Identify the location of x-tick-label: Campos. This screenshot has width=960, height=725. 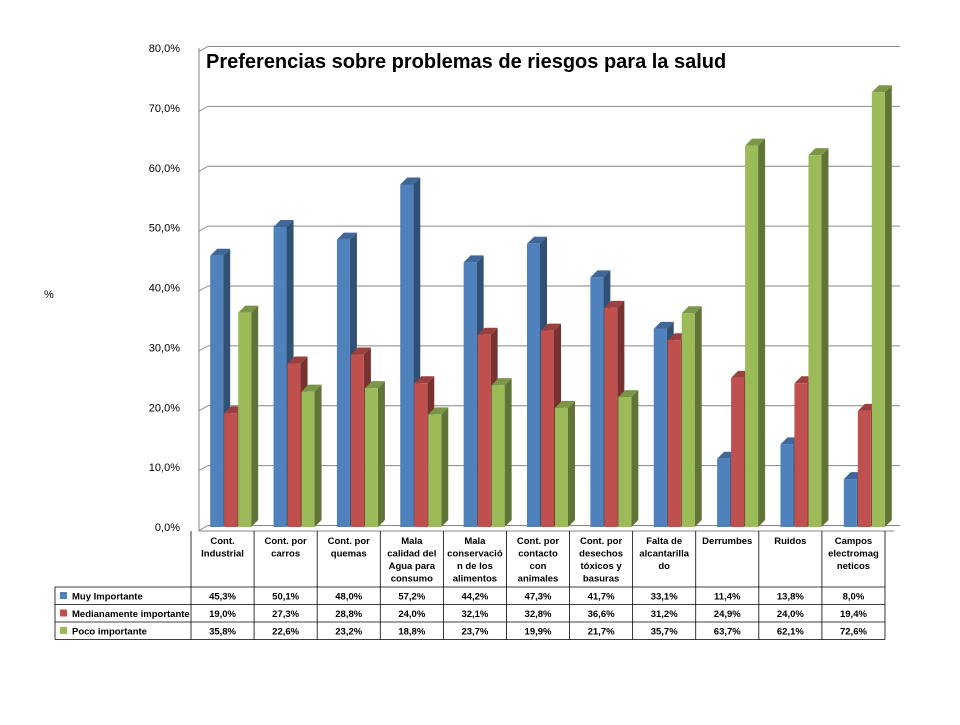
(853, 541).